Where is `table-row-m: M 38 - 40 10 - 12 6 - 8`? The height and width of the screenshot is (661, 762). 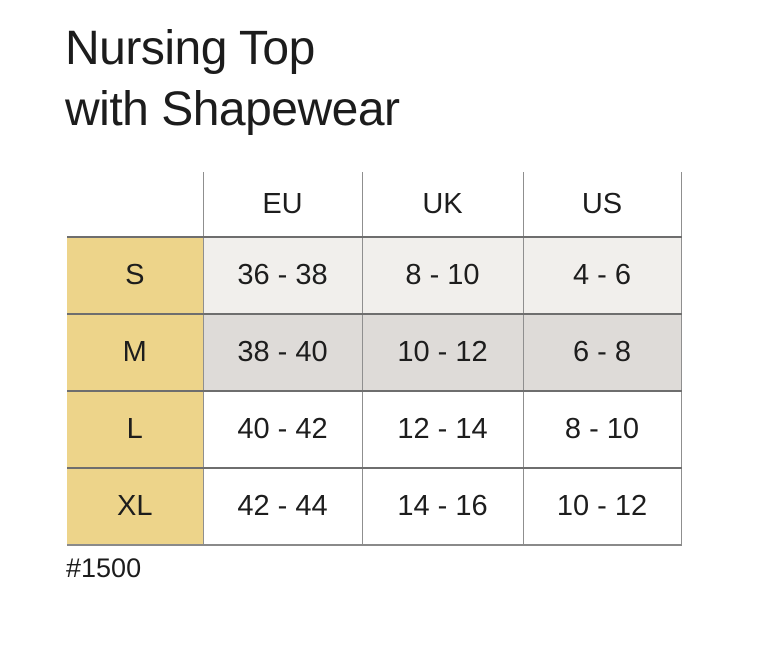
table-row-m: M 38 - 40 10 - 12 6 - 8 is located at coordinates (374, 352).